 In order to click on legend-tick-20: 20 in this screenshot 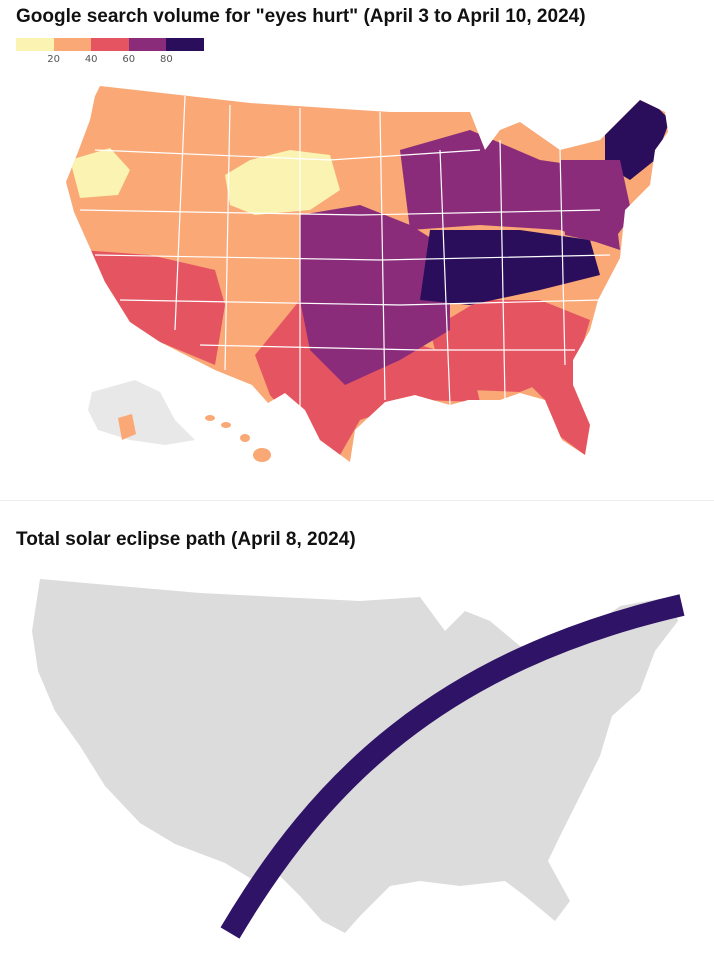, I will do `click(53, 59)`.